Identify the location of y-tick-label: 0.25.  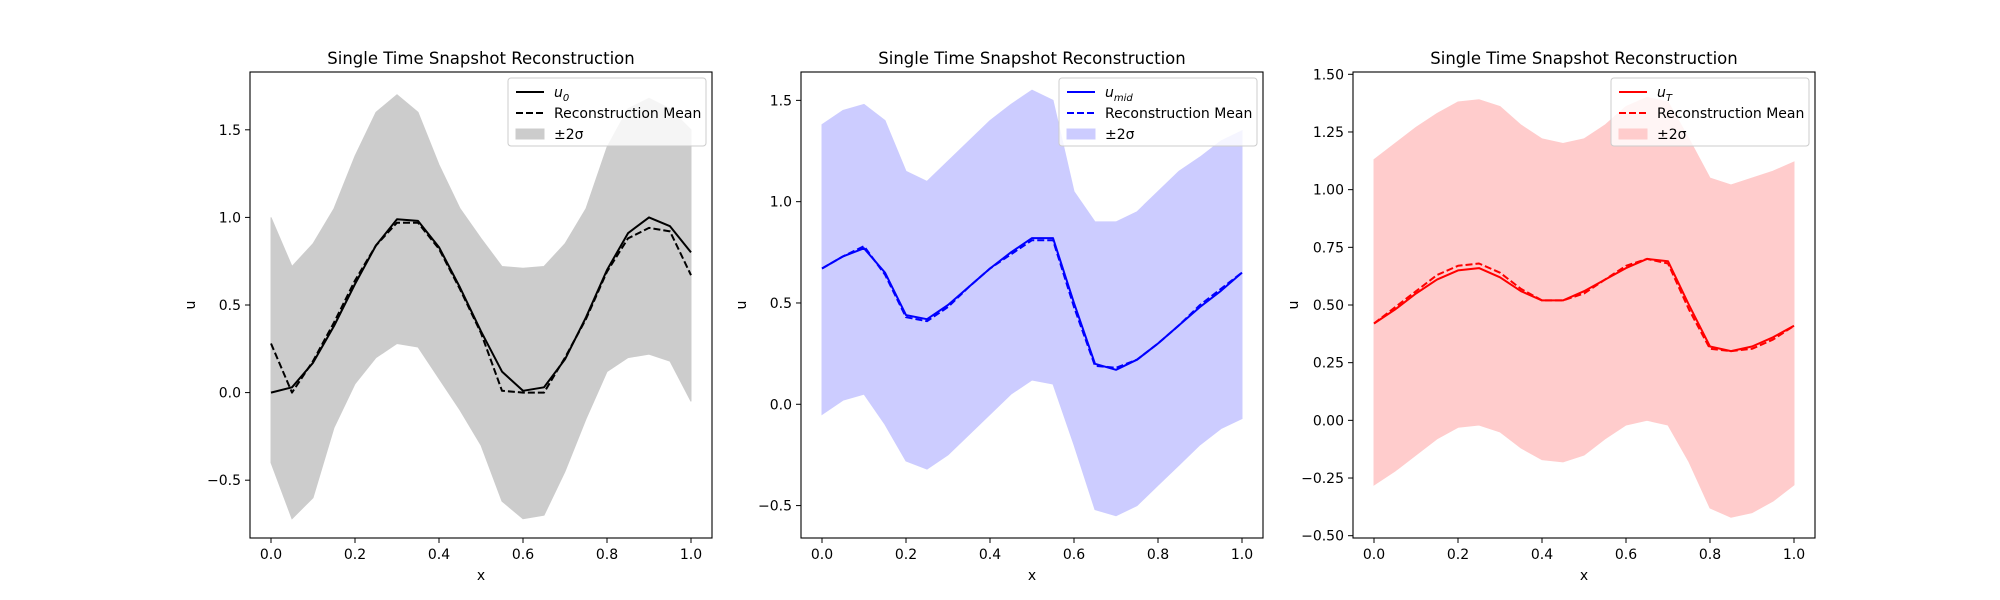
(1328, 364).